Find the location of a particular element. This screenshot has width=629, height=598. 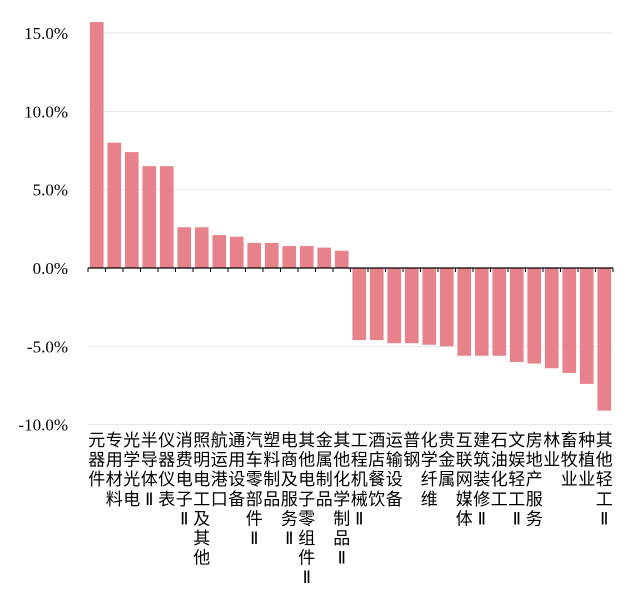

category-label: 金属制品 is located at coordinates (324, 470).